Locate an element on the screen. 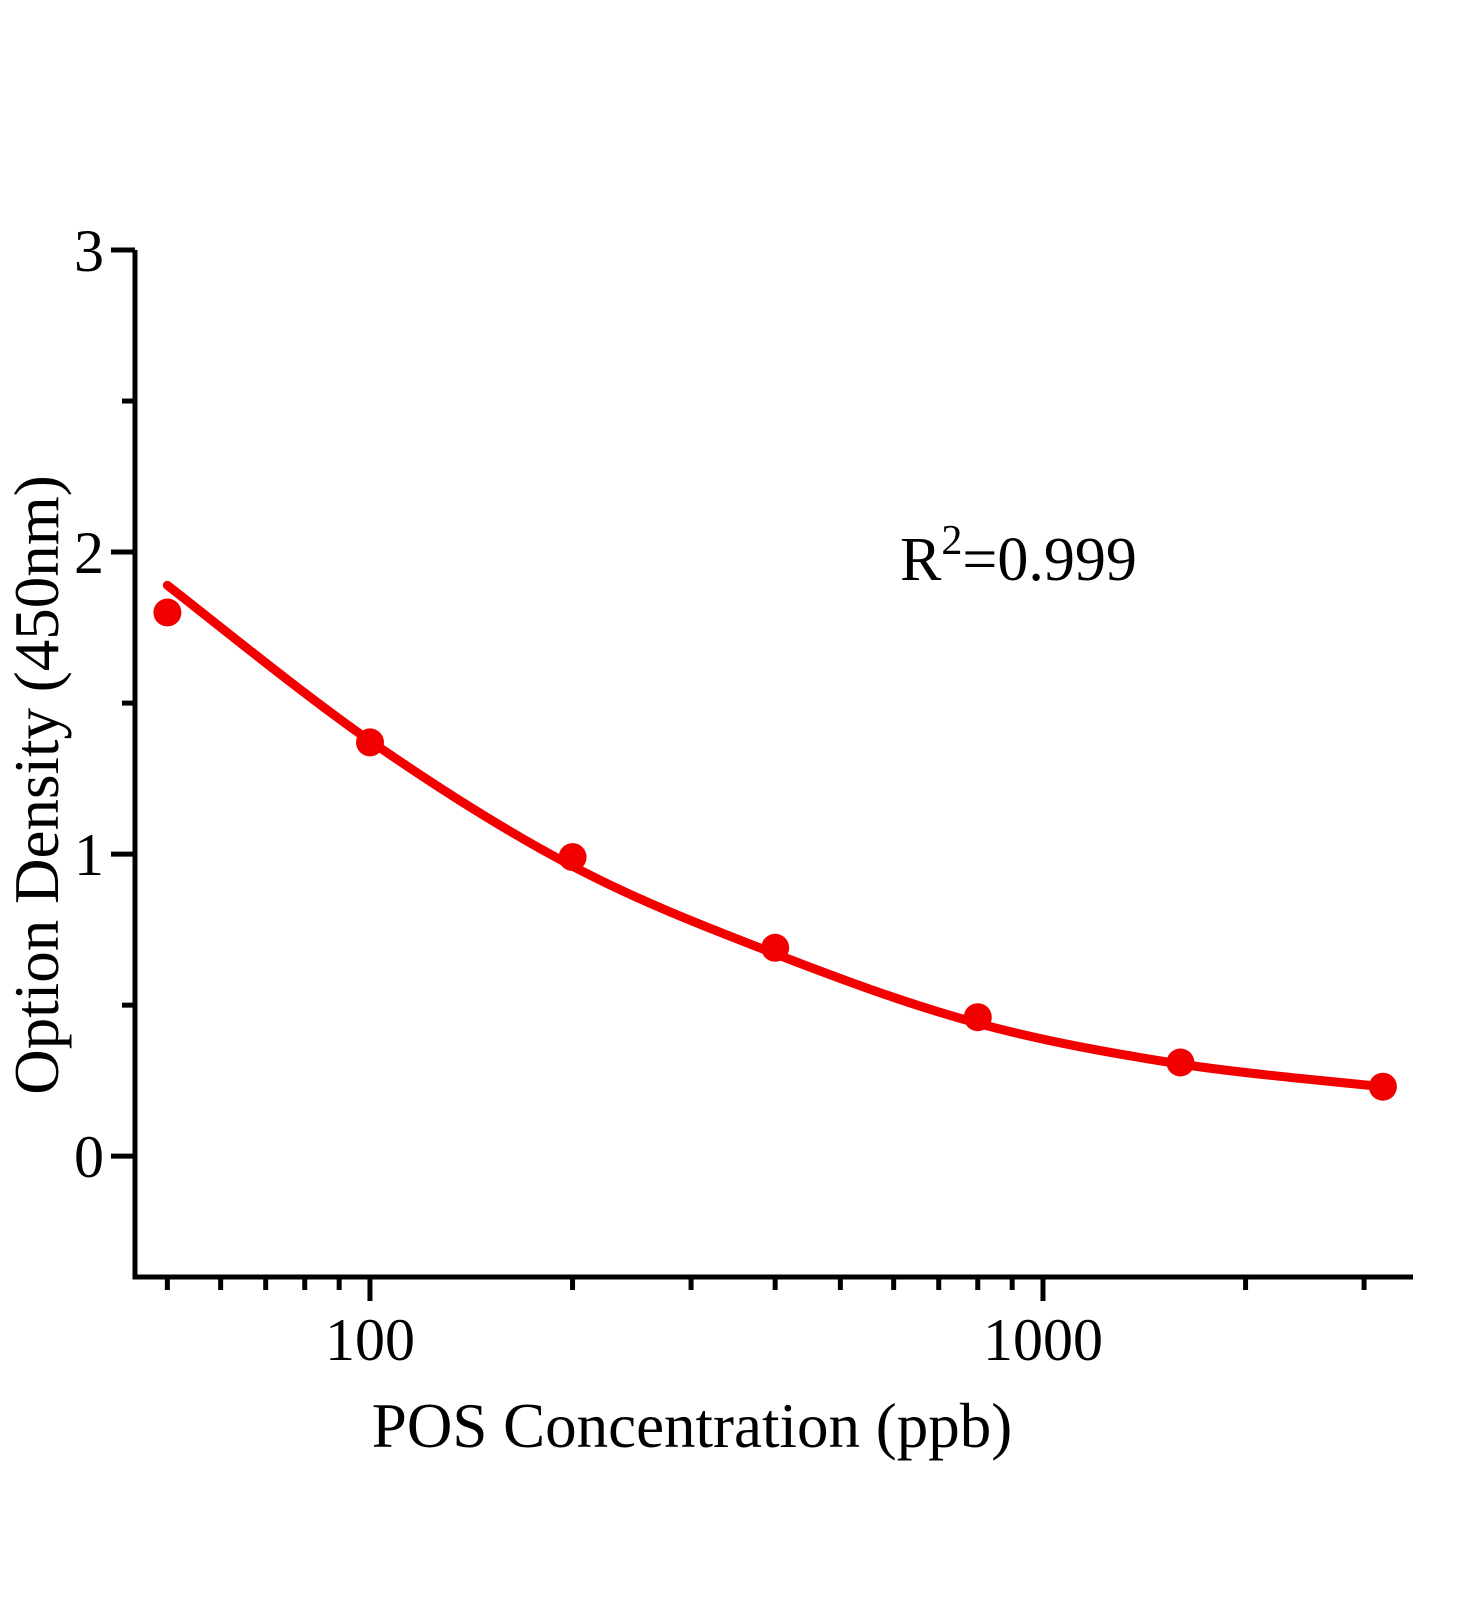  r-squared-base: R is located at coordinates (921, 560).